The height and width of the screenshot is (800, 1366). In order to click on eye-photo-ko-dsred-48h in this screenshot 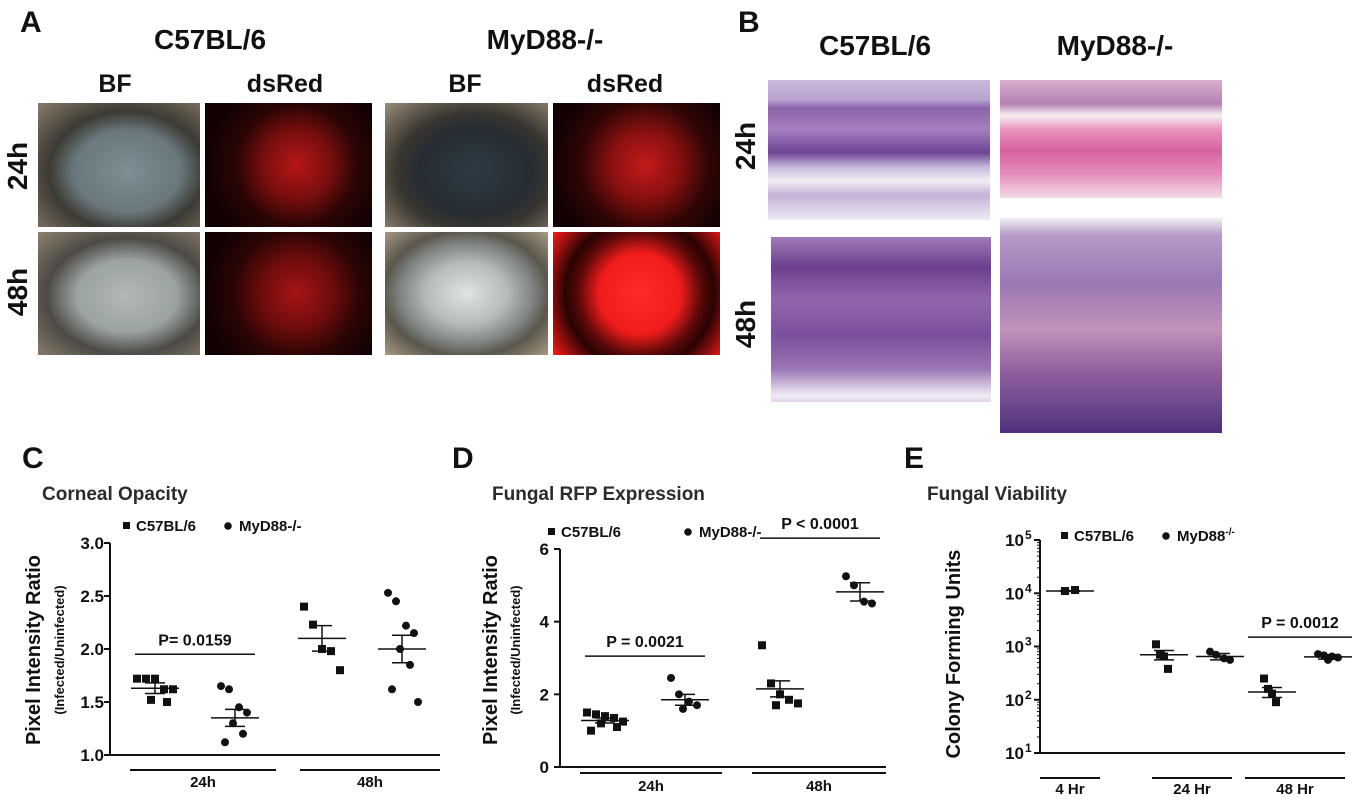, I will do `click(636, 293)`.